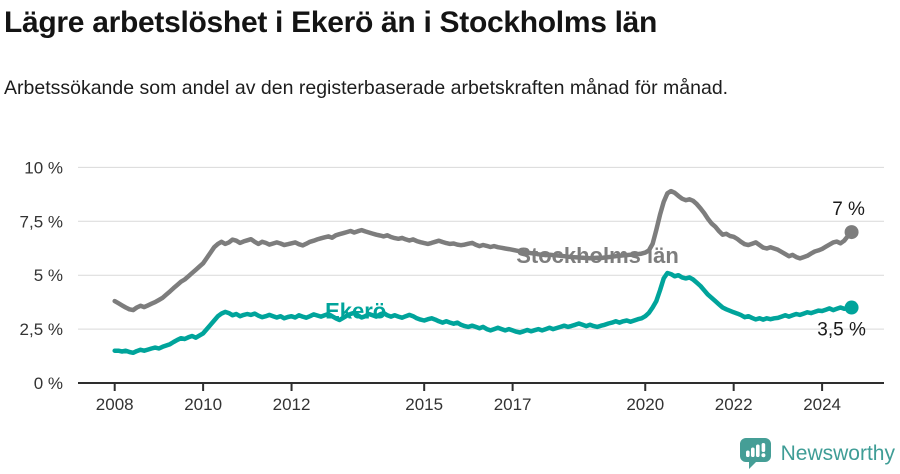 This screenshot has height=474, width=900. Describe the element at coordinates (41, 329) in the screenshot. I see `y-tick-label: 2,5 %` at that location.